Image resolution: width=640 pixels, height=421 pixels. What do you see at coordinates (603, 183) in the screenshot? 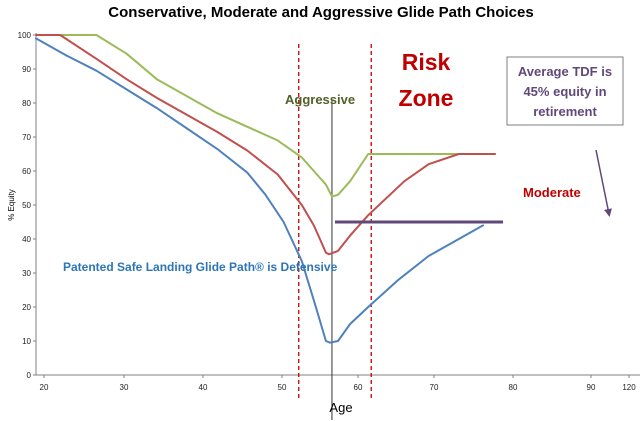
I see `average-tdf-arrow` at bounding box center [603, 183].